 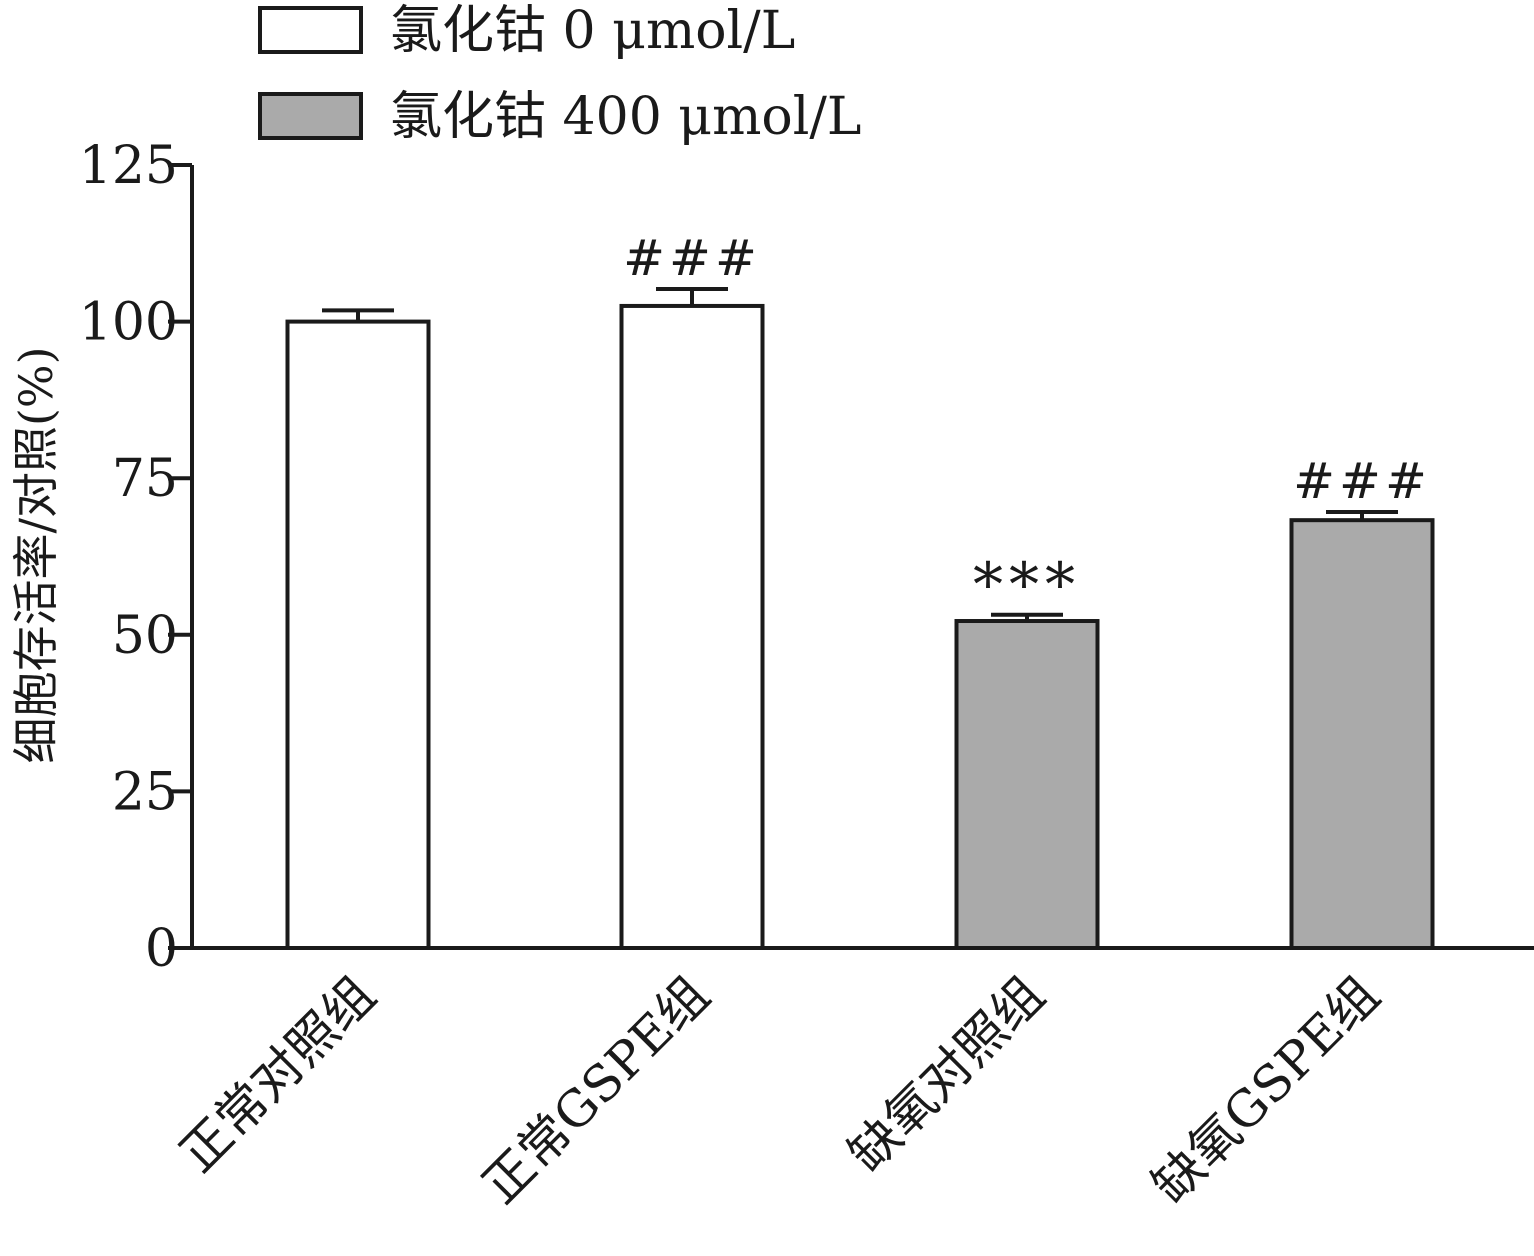 What do you see at coordinates (136, 557) in the screenshot?
I see `y-axis: 0 25 50 75 100 125` at bounding box center [136, 557].